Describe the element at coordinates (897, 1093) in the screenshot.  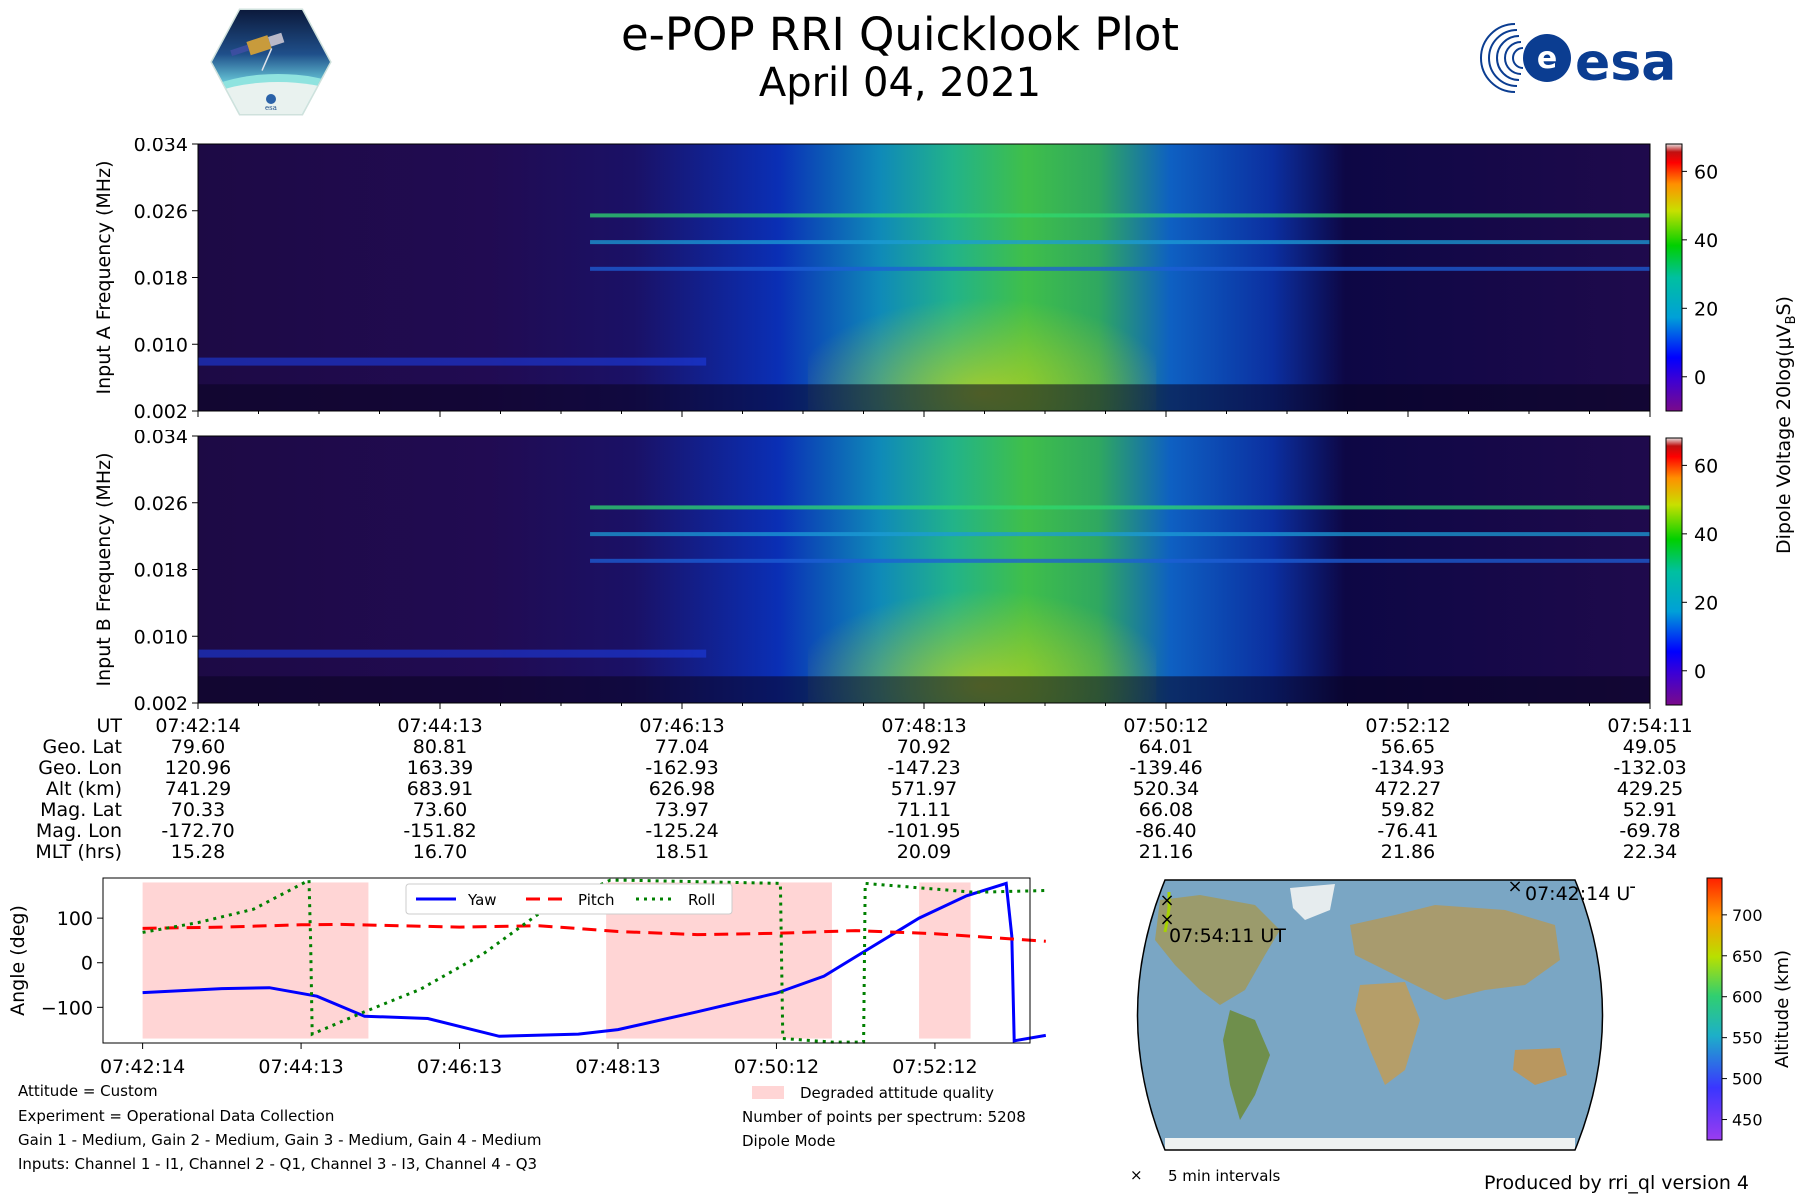
I see `degraded-legend-label: Degraded attitude quality` at that location.